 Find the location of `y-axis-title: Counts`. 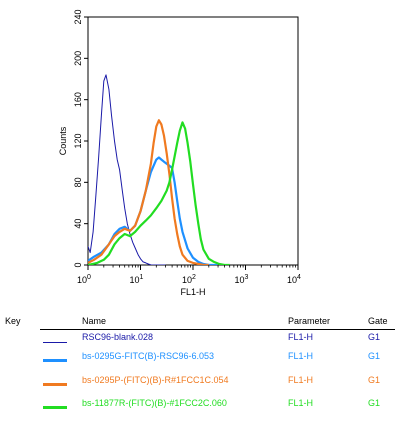

y-axis-title: Counts is located at coordinates (63, 140).